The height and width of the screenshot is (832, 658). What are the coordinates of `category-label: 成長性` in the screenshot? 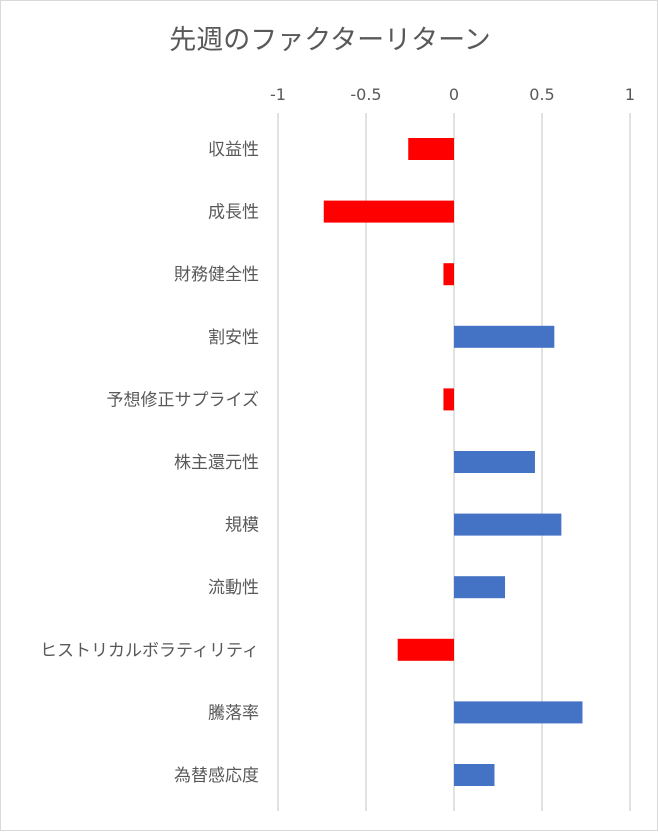 It's located at (233, 213).